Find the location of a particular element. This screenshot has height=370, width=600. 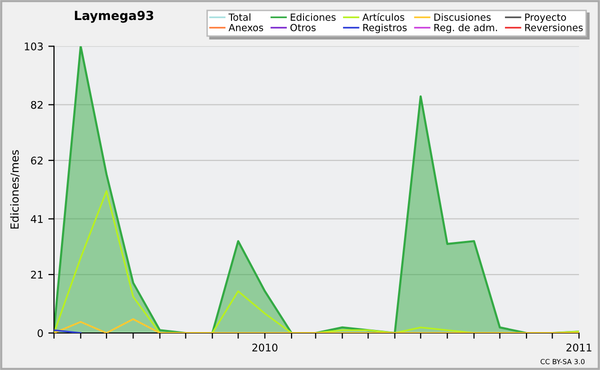

x-tick-label: 2011 is located at coordinates (579, 348).